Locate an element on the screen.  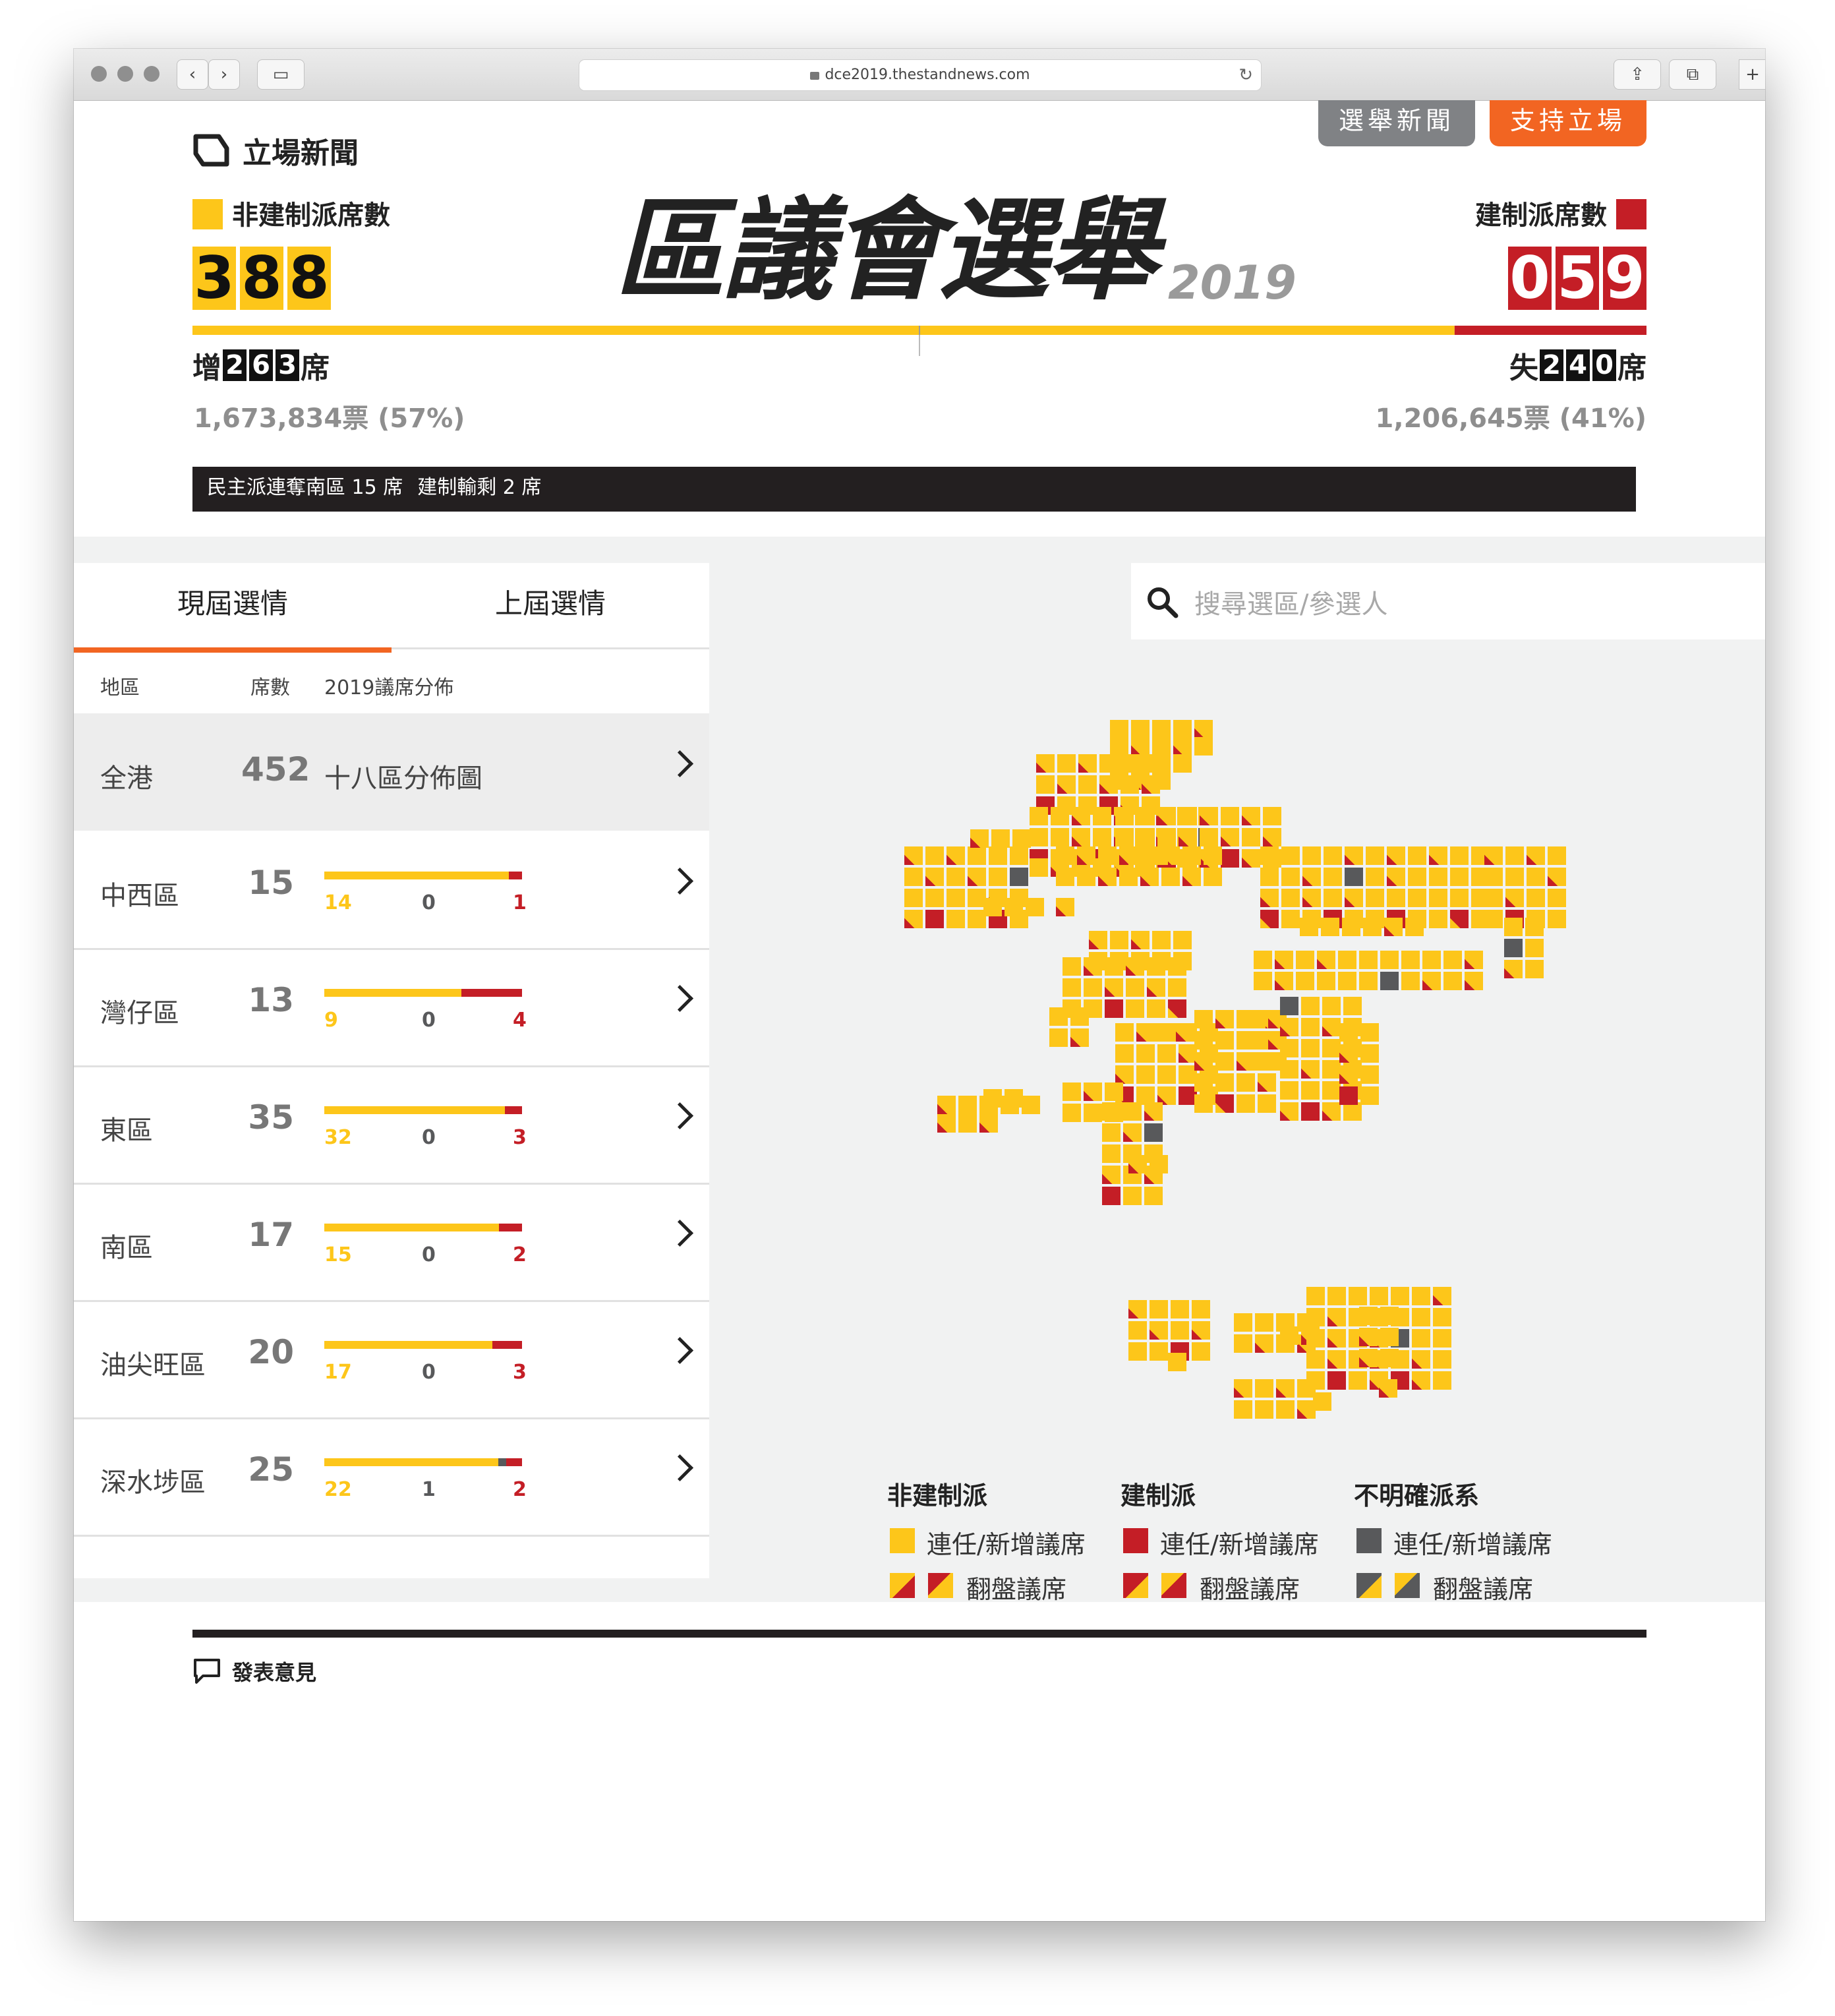
row-seats: 25 is located at coordinates (271, 1469).